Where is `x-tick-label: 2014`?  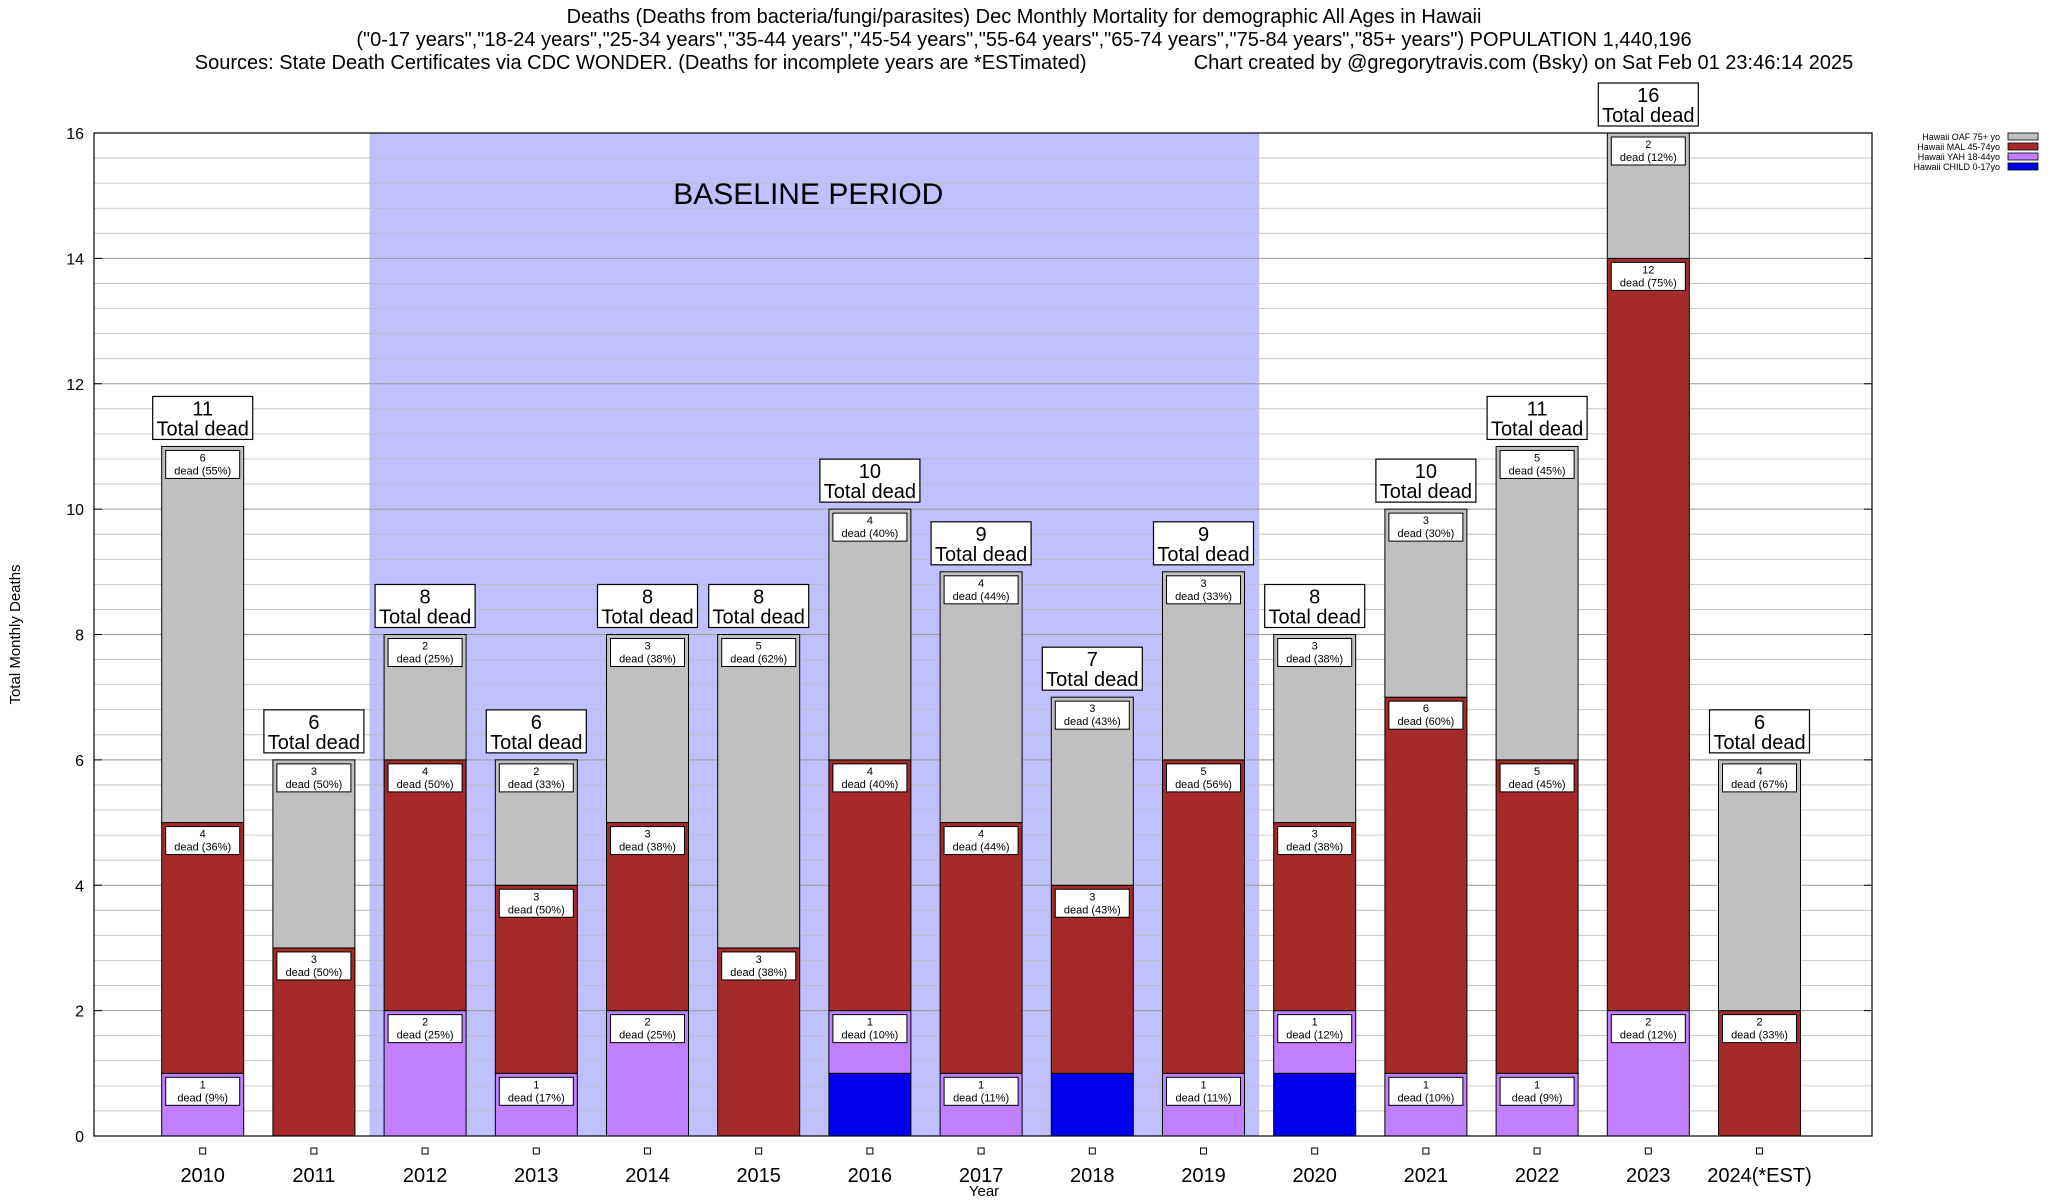 x-tick-label: 2014 is located at coordinates (647, 1176).